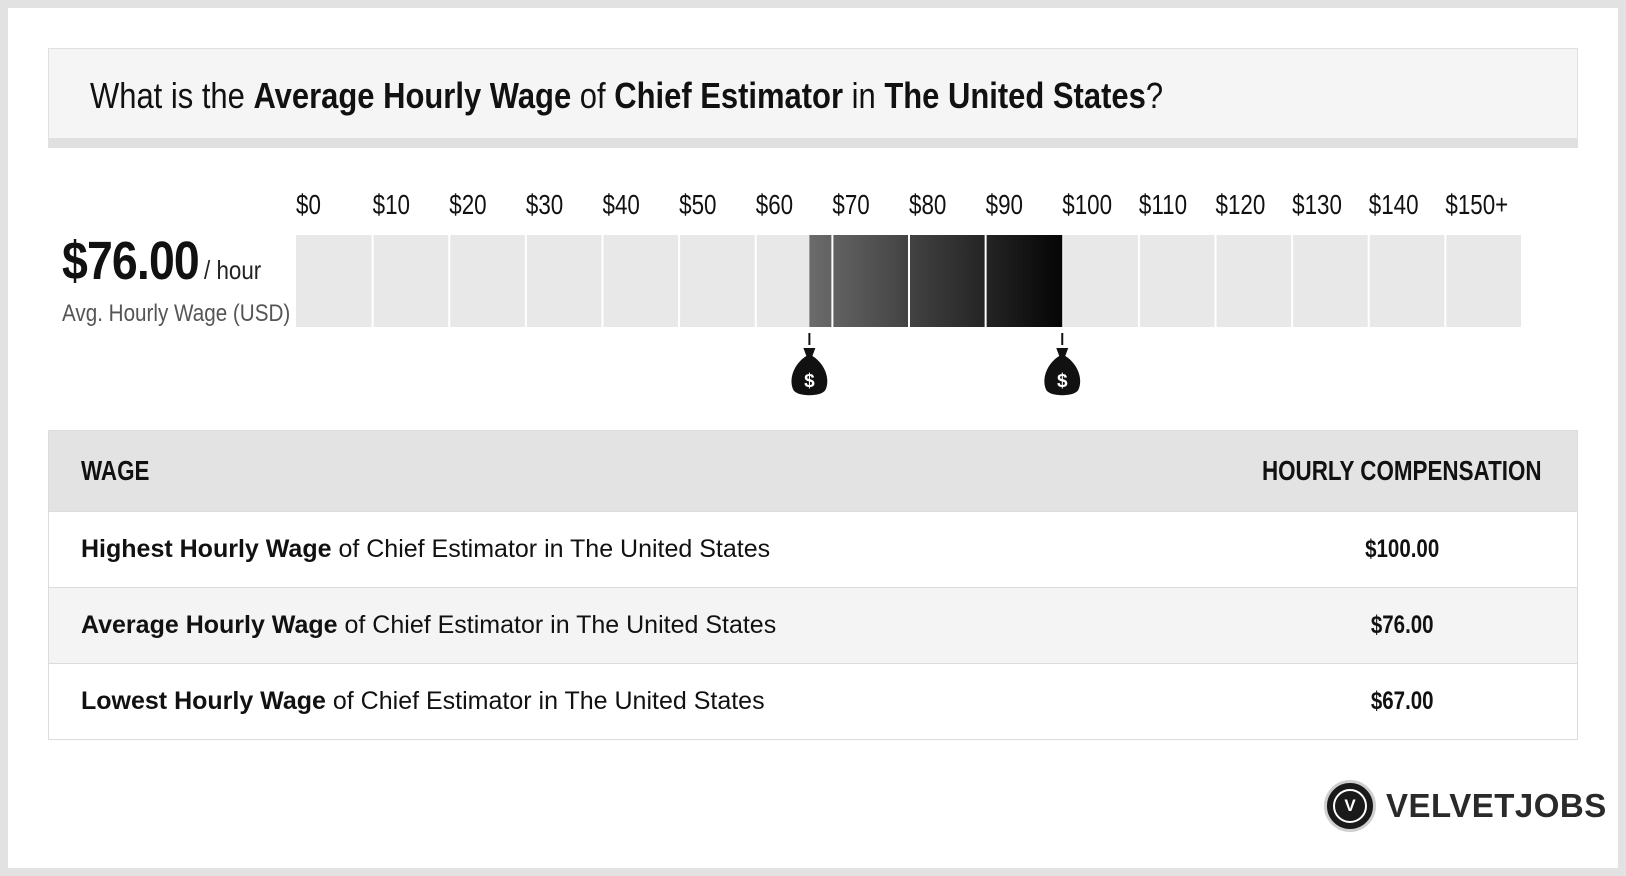  What do you see at coordinates (1496, 805) in the screenshot?
I see `logo-text: VELVETJOBS` at bounding box center [1496, 805].